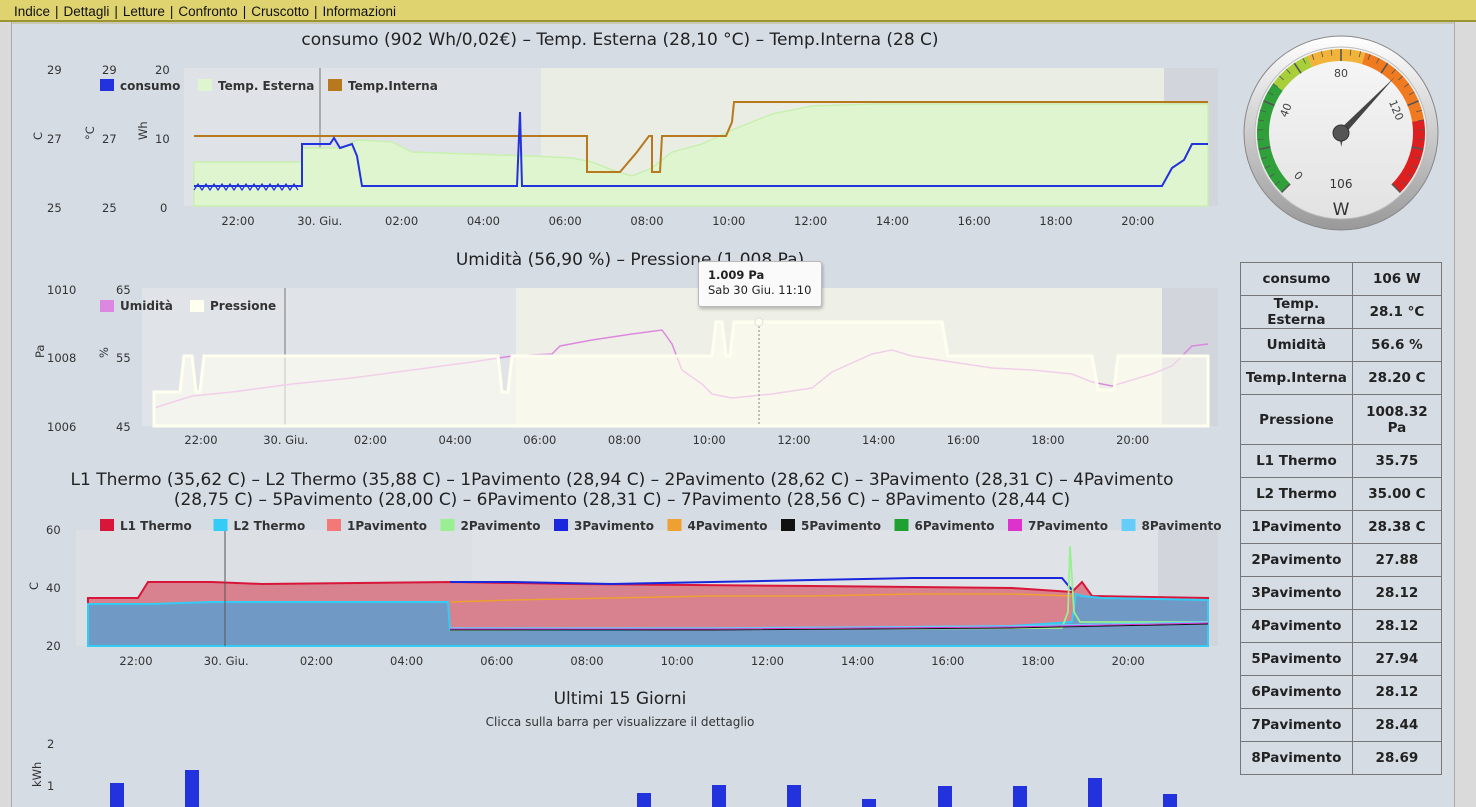 Image resolution: width=1476 pixels, height=807 pixels. I want to click on chart2-legend-pressione: Pressione, so click(243, 306).